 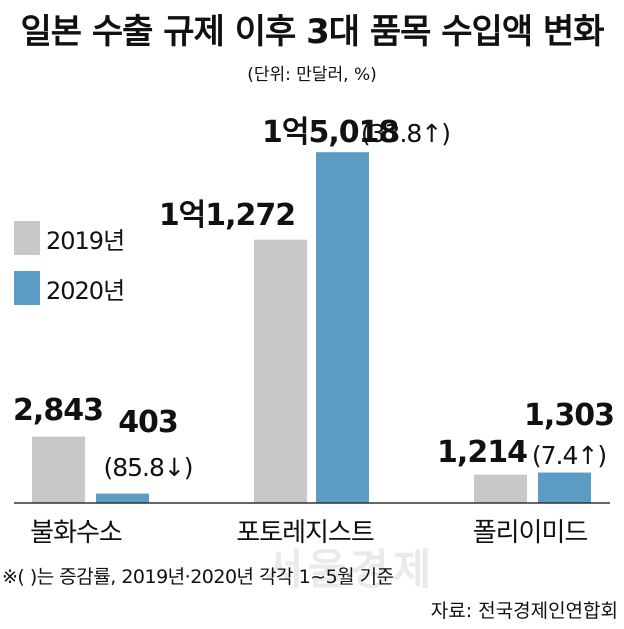 What do you see at coordinates (312, 75) in the screenshot?
I see `unit-label: (단위: 만달러, %)` at bounding box center [312, 75].